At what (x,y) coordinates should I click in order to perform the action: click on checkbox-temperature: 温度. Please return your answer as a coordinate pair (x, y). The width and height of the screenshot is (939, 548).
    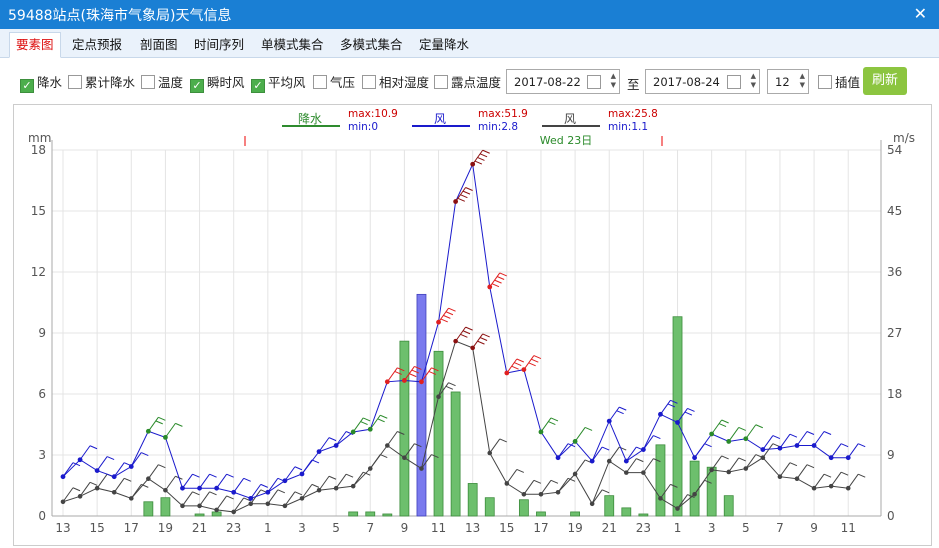
    Looking at the image, I should click on (162, 83).